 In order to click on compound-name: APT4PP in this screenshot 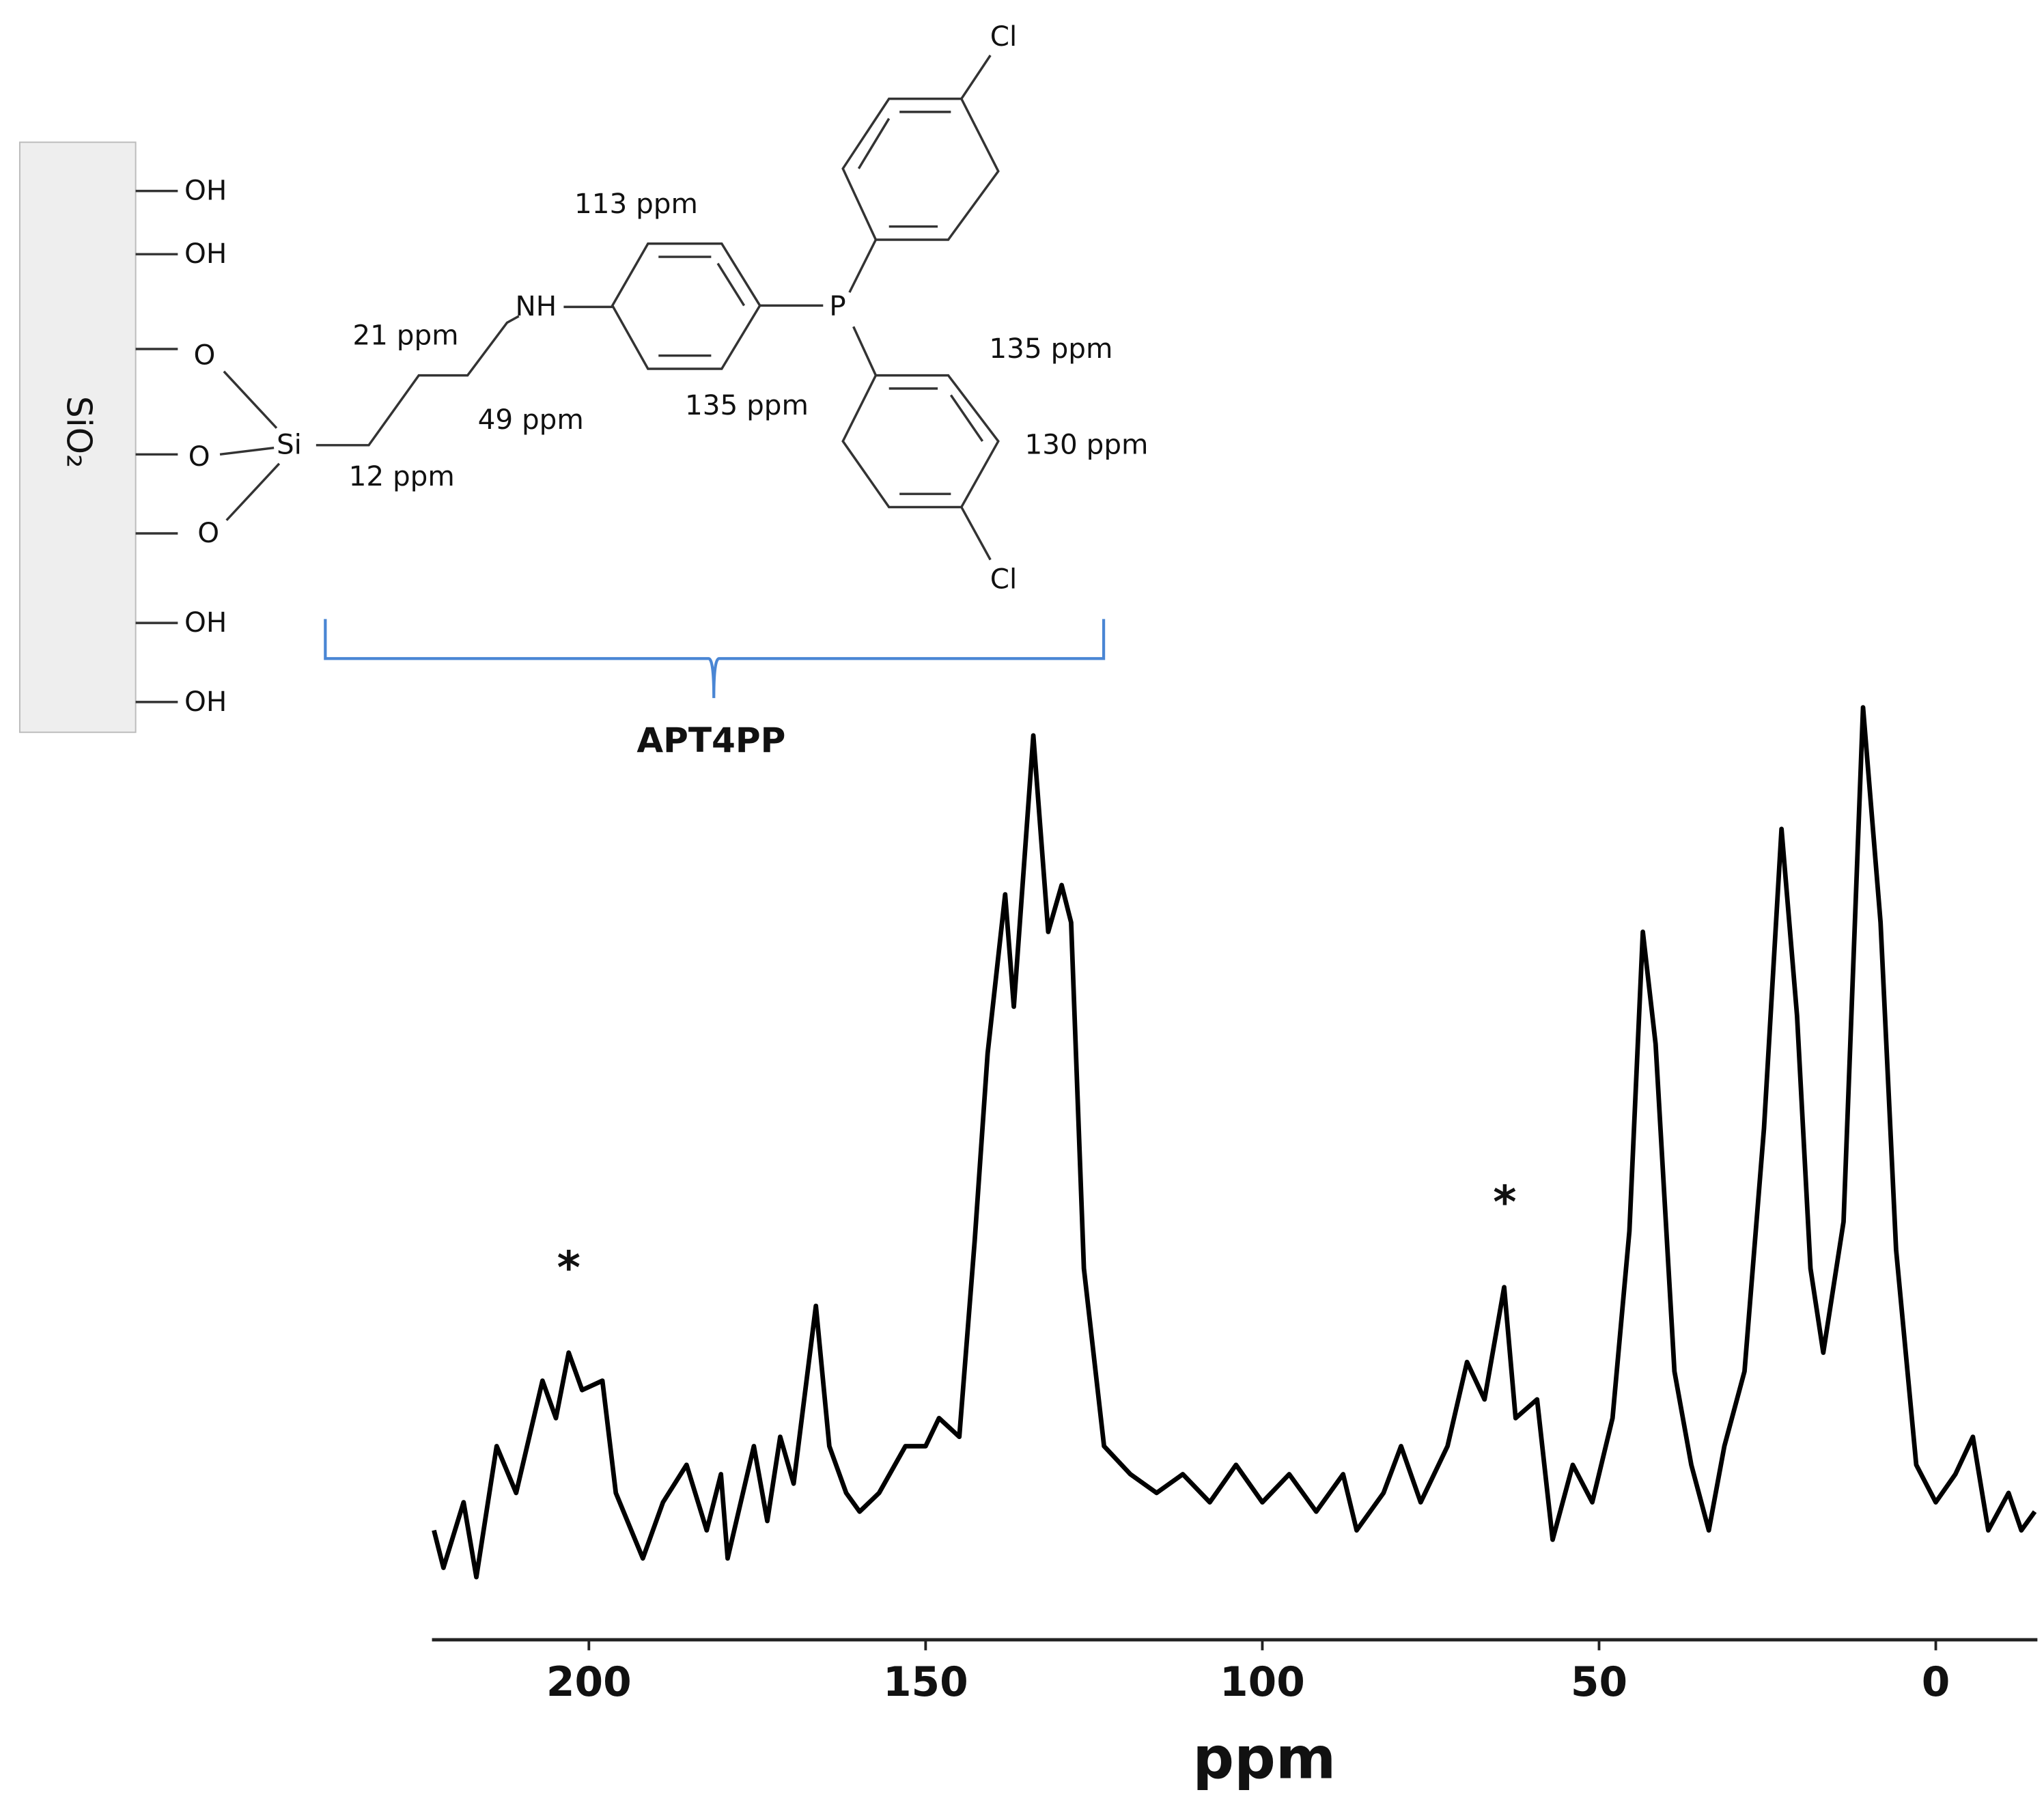, I will do `click(710, 740)`.